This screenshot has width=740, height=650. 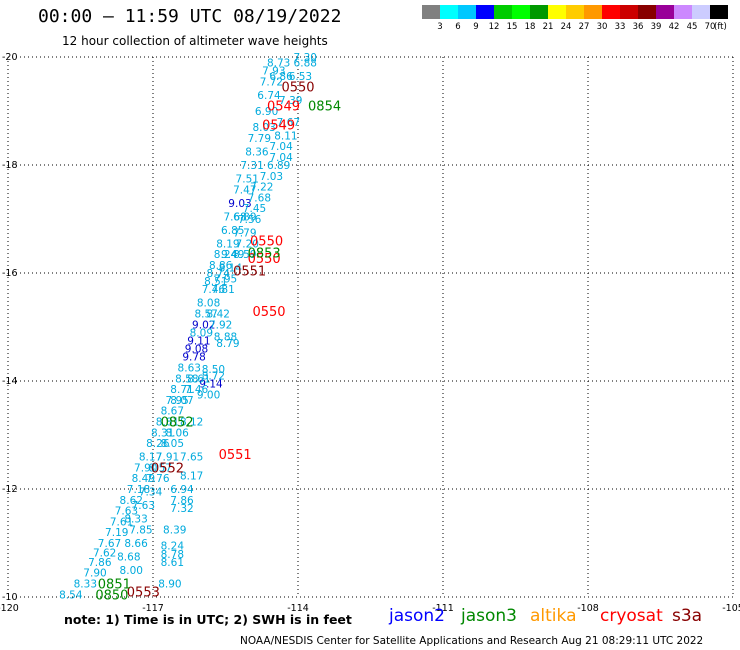 What do you see at coordinates (167, 458) in the screenshot?
I see `wave-height-label: 7.91` at bounding box center [167, 458].